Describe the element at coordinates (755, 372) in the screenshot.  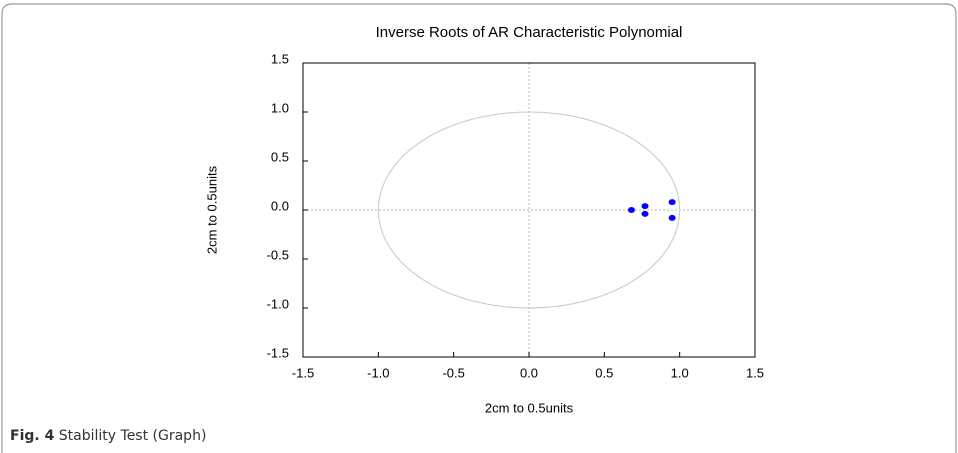
I see `x-tick-label: 1.5` at that location.